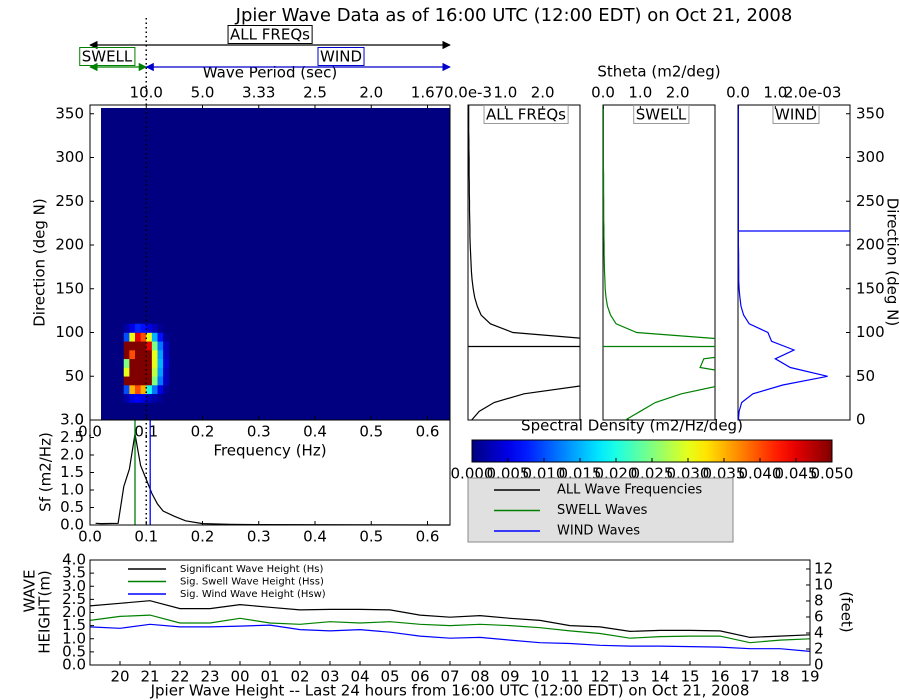 The height and width of the screenshot is (700, 900). Describe the element at coordinates (659, 677) in the screenshot. I see `x-tick-label: 14` at that location.